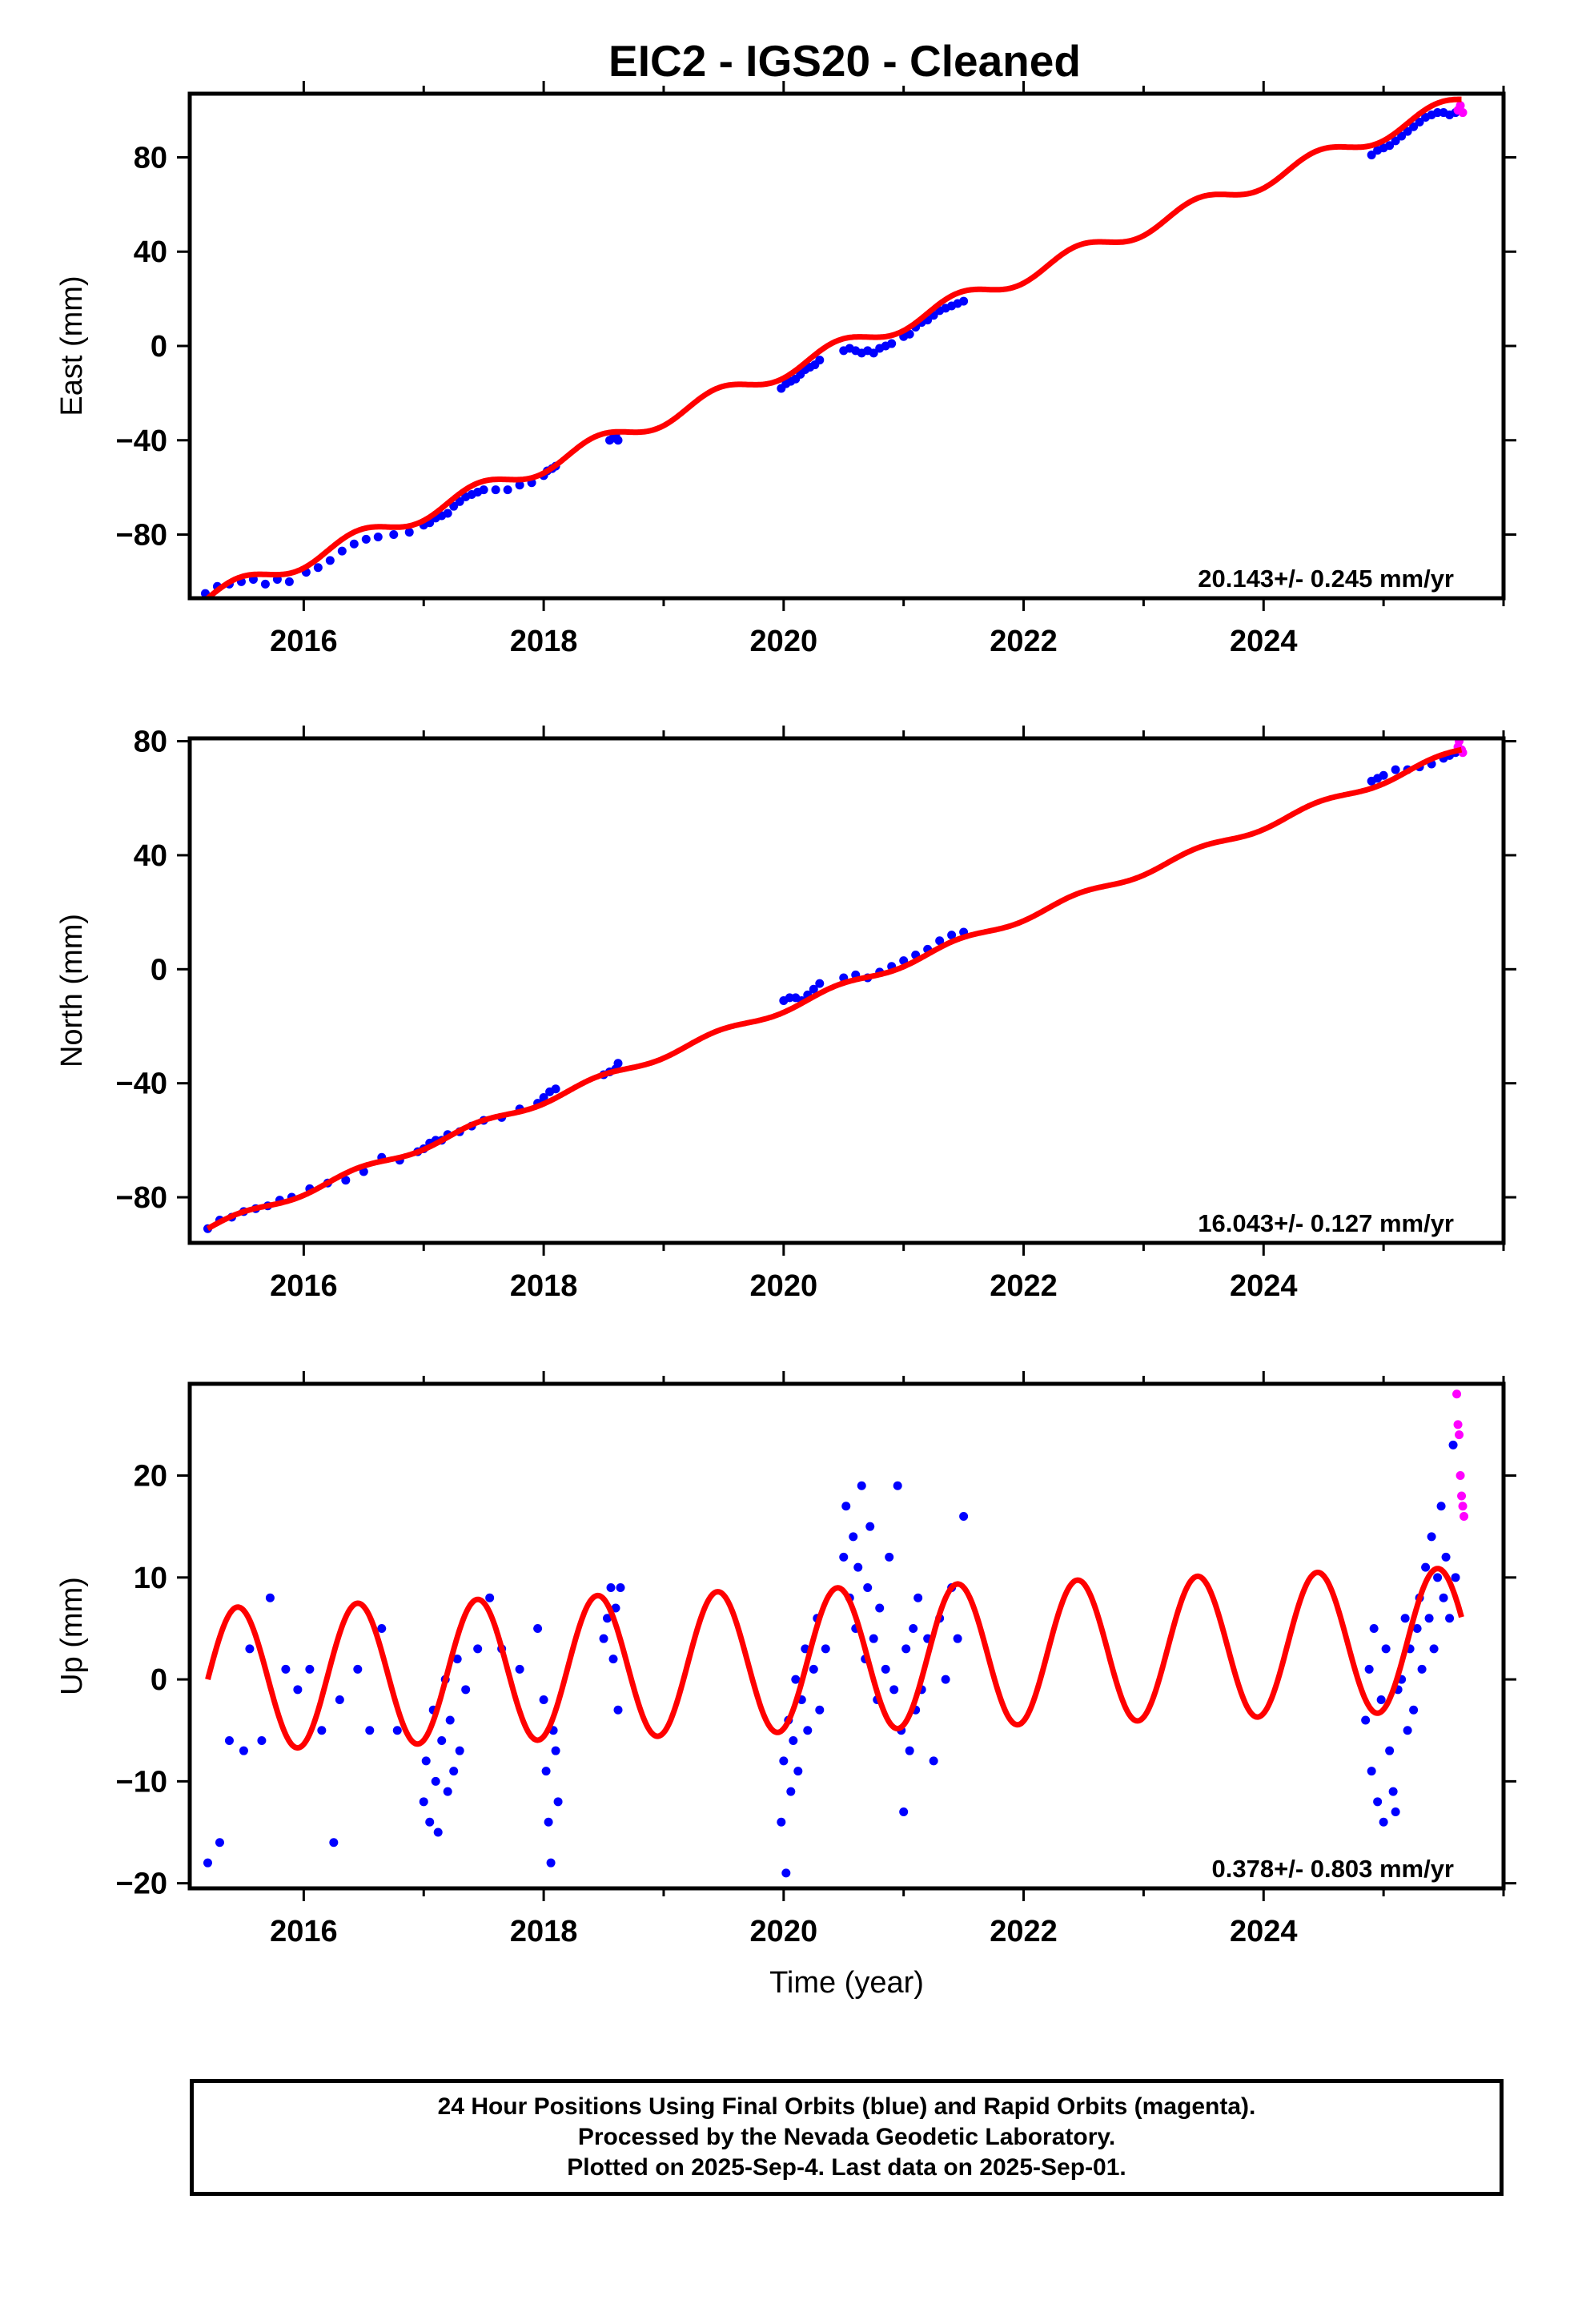  I want to click on y-tick-label: 10, so click(151, 1578).